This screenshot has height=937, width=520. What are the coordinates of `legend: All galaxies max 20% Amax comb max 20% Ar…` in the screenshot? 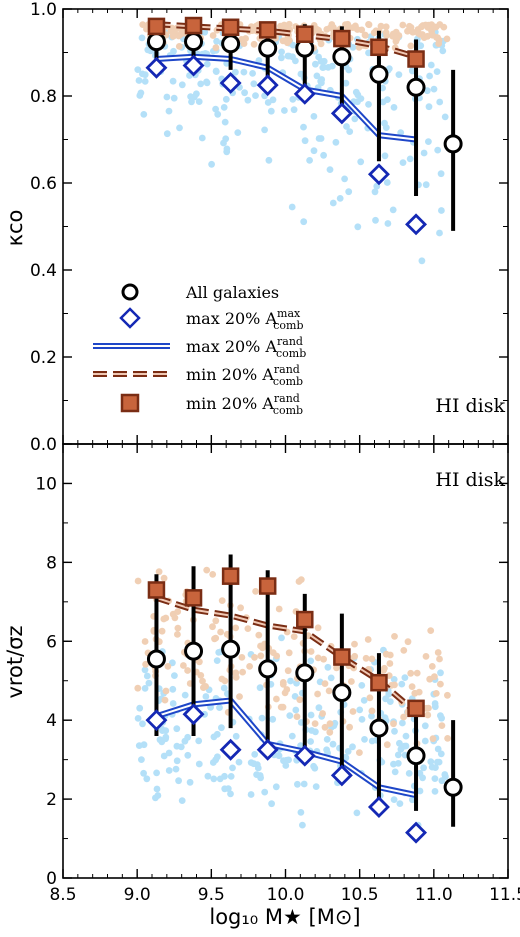 It's located at (199, 350).